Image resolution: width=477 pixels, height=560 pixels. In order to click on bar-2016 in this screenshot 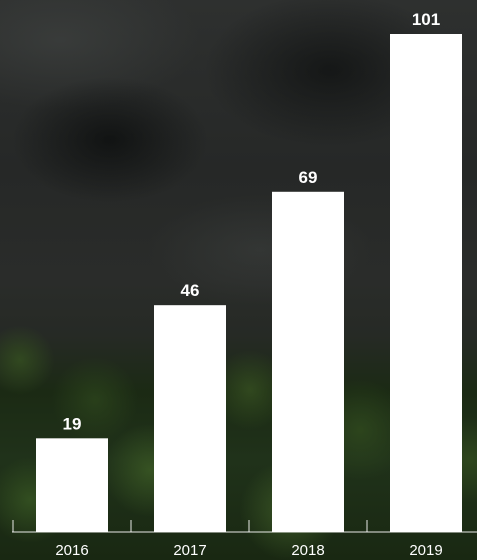, I will do `click(72, 485)`.